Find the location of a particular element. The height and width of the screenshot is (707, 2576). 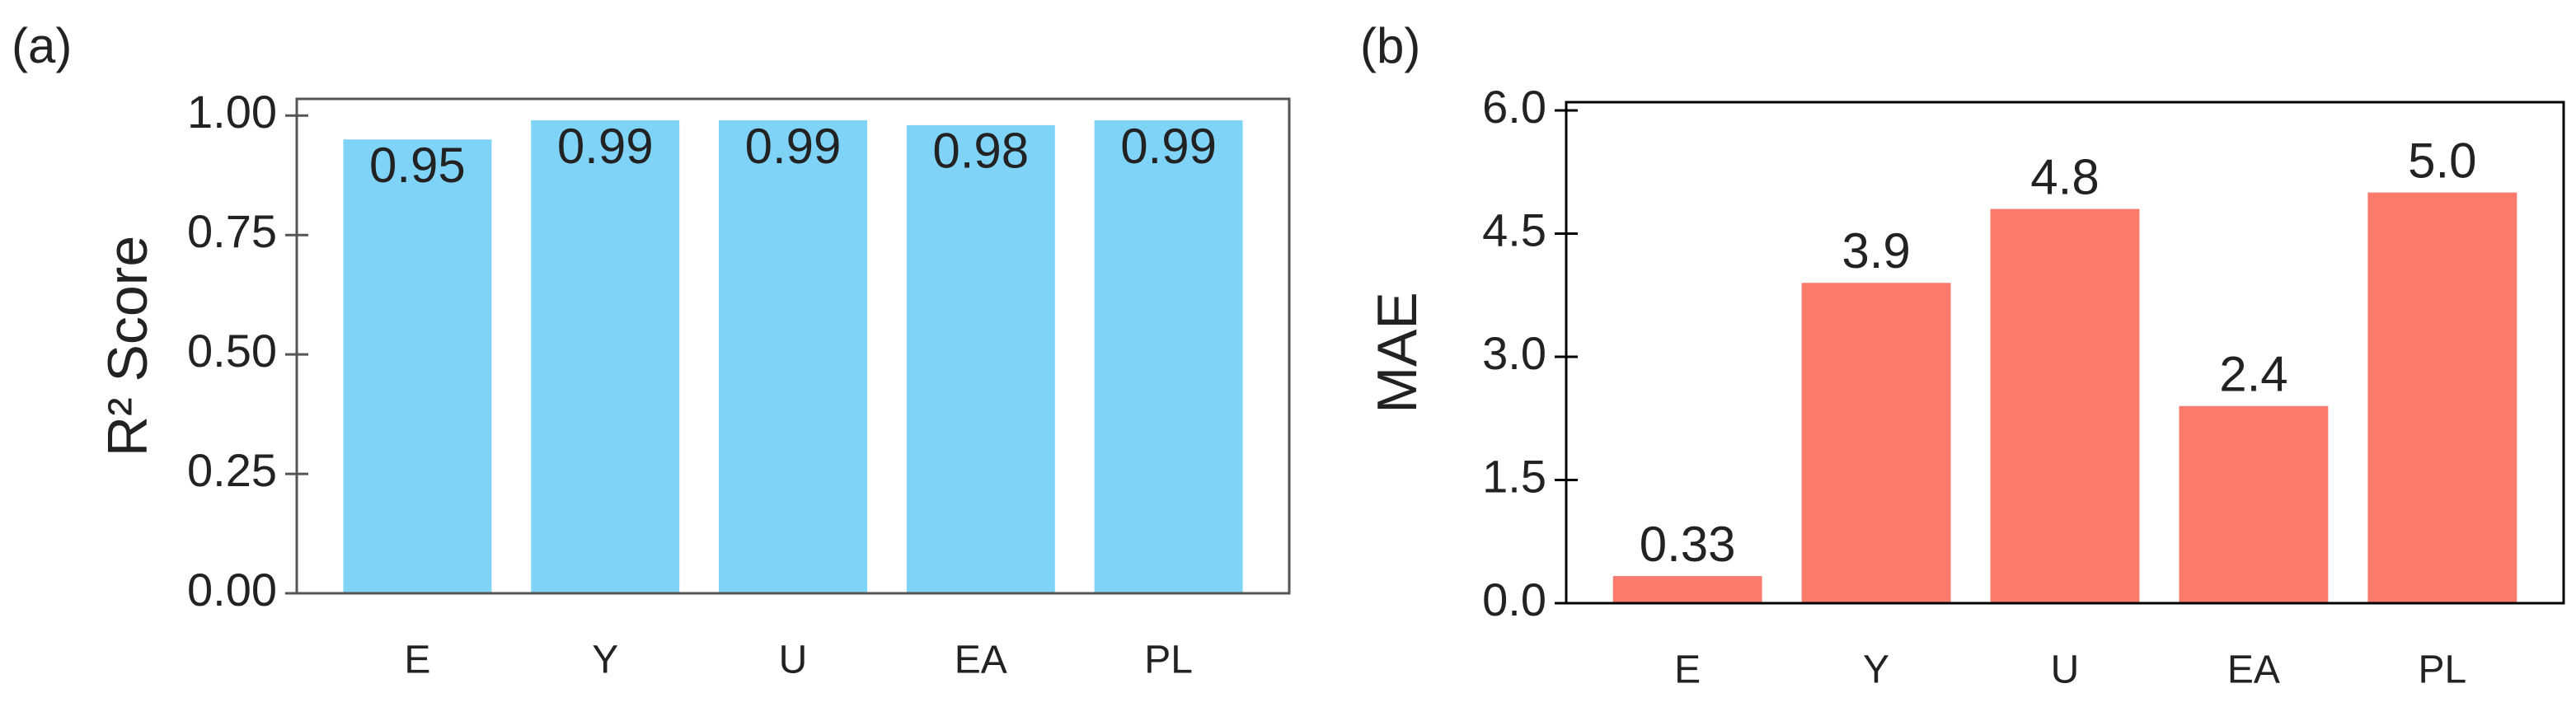

value-label: 0.95 is located at coordinates (417, 165).